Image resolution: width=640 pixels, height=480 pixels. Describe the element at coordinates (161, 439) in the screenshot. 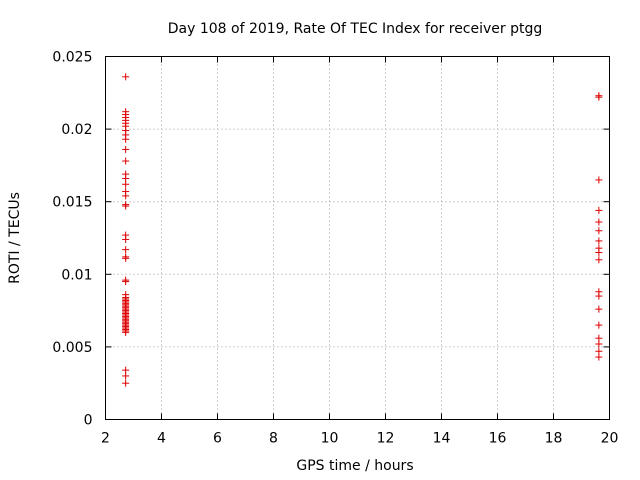

I see `x-tick-label: 4` at that location.